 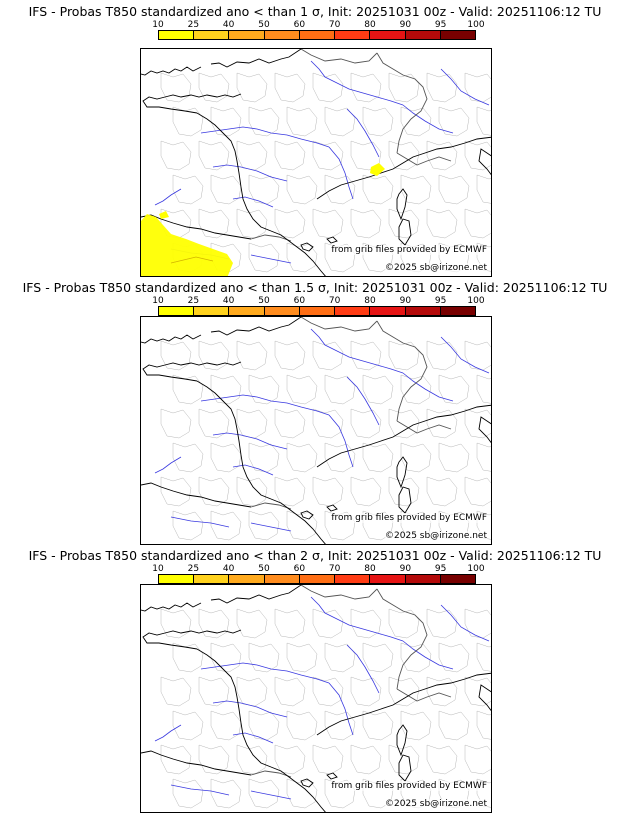 I want to click on colorbar-tick-label: 90, so click(x=405, y=569).